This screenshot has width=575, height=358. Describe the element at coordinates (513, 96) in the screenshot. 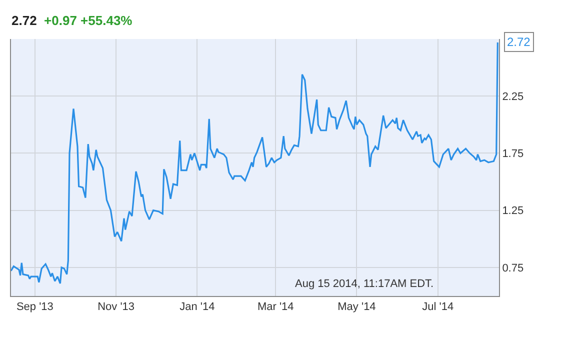

I see `y-tick-label: 2.25` at that location.